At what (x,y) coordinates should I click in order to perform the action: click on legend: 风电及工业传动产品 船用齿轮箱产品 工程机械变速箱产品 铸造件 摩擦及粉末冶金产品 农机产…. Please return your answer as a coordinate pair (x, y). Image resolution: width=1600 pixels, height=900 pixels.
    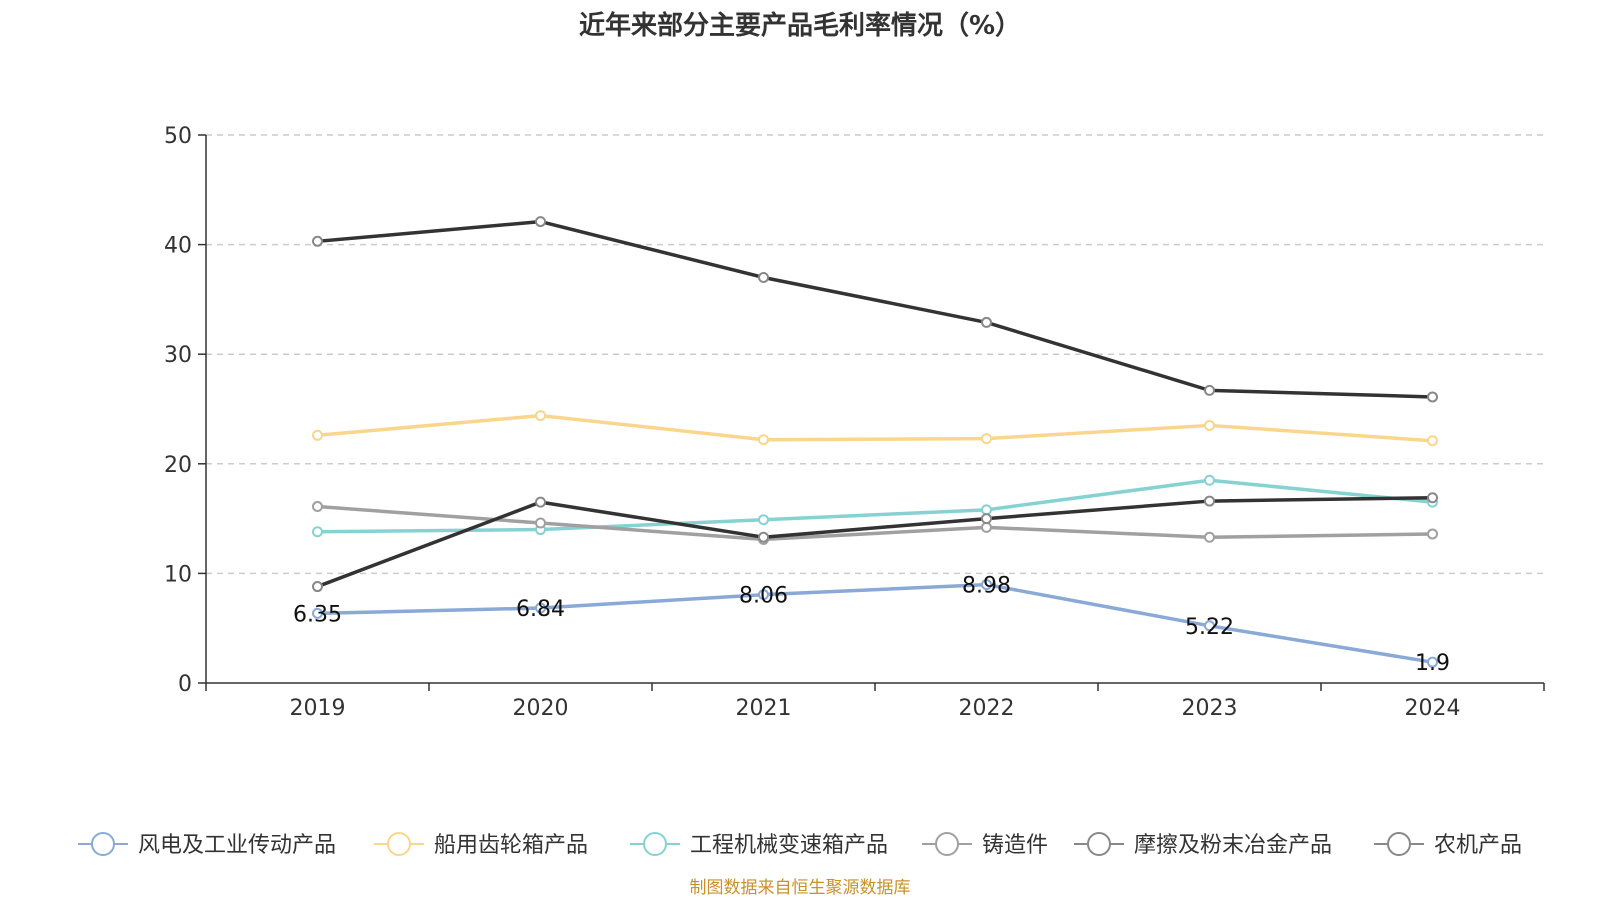
    Looking at the image, I should click on (800, 845).